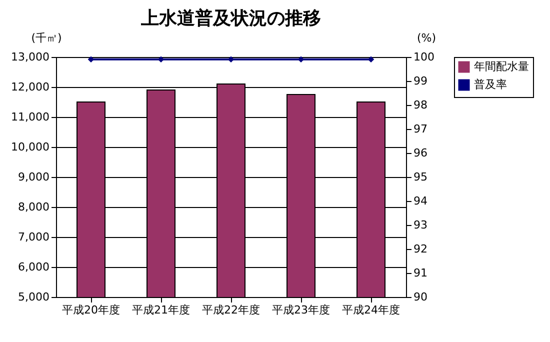 This screenshot has height=342, width=550. What do you see at coordinates (421, 297) in the screenshot?
I see `y2-tick-label: 90` at bounding box center [421, 297].